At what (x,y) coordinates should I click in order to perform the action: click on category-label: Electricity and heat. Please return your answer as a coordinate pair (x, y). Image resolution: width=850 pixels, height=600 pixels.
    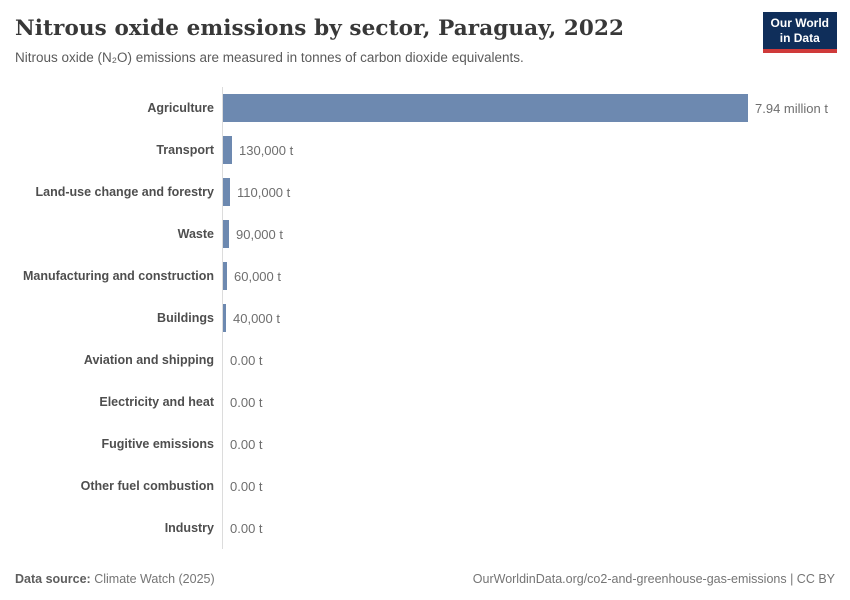
    Looking at the image, I should click on (156, 402).